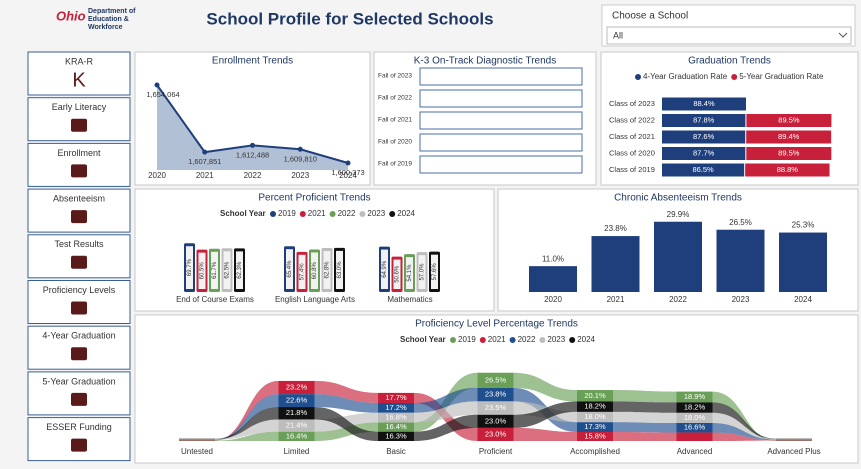 This screenshot has height=469, width=861. What do you see at coordinates (789, 136) in the screenshot?
I see `data-label: 89.4%` at bounding box center [789, 136].